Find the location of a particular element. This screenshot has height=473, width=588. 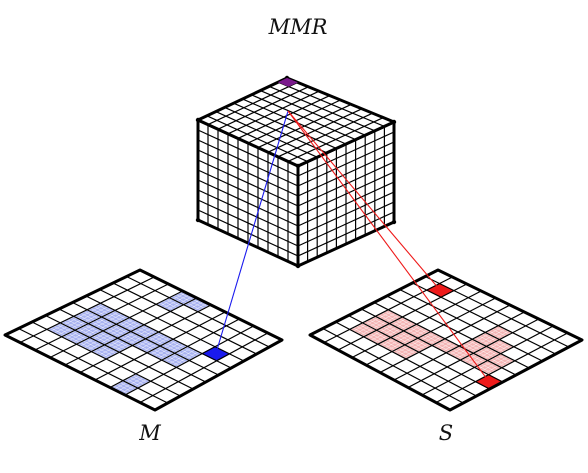

plane-s is located at coordinates (446, 340).